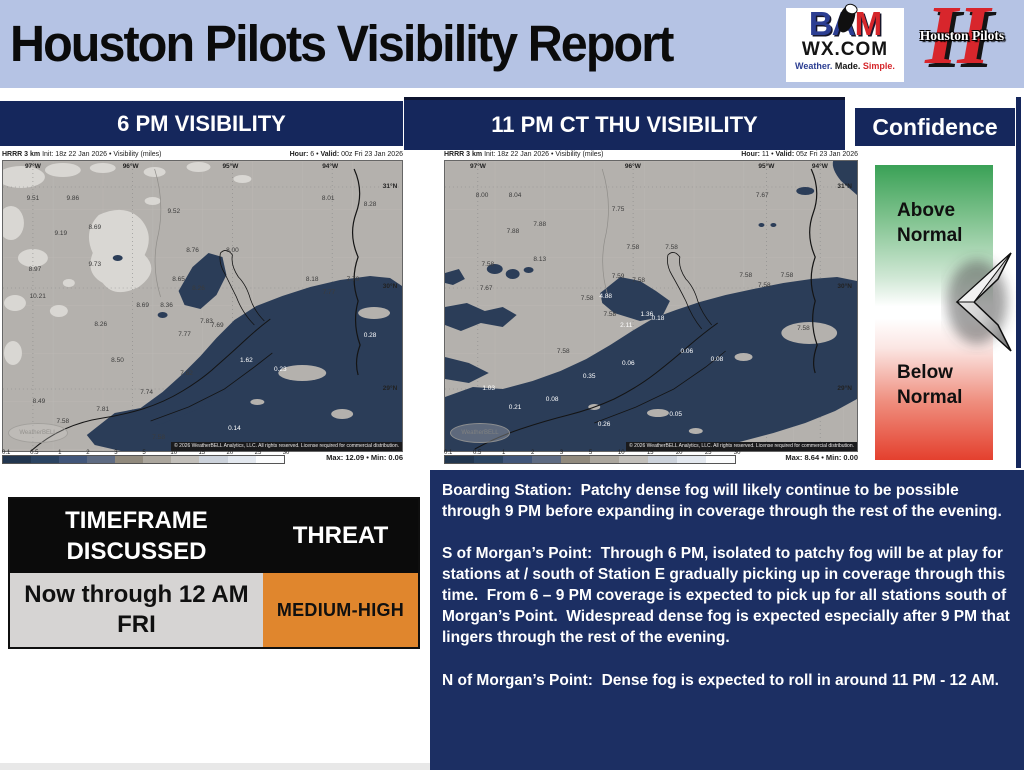 This screenshot has width=1024, height=770. Describe the element at coordinates (201, 123) in the screenshot. I see `panel-header-6pm: 6 PM VISIBILITY` at that location.